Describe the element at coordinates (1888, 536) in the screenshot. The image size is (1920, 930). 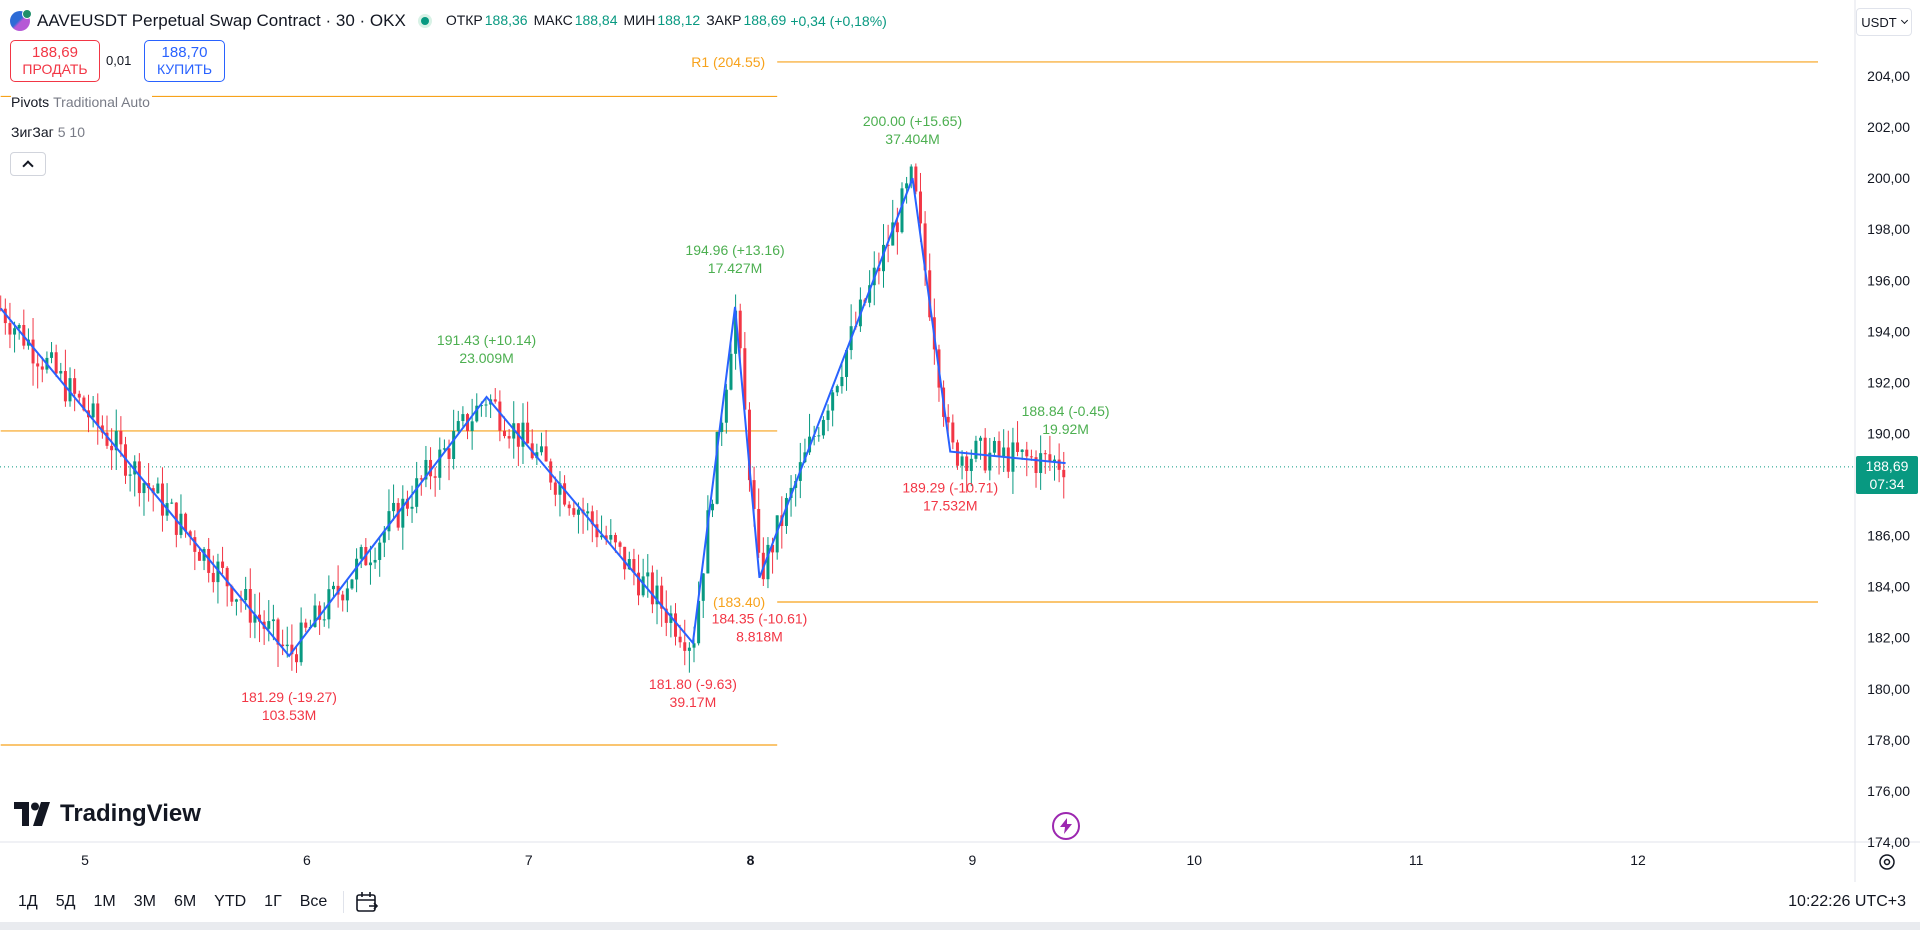
I see `y-tick-label: 186,00` at that location.